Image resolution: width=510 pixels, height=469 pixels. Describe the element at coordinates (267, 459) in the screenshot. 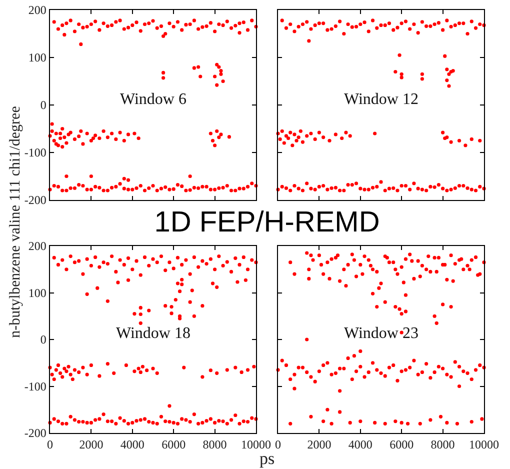

I see `x-axis-title: ps` at that location.